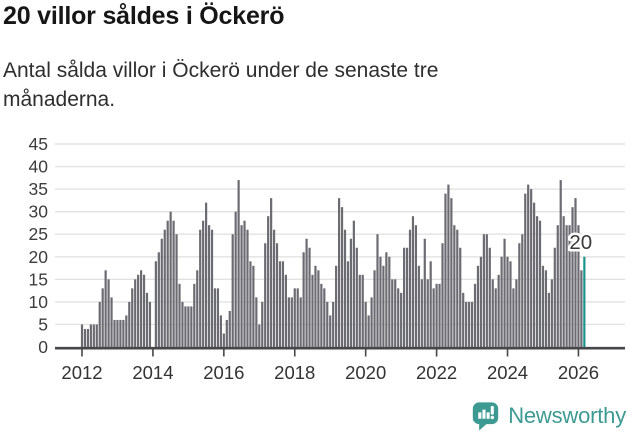  Describe the element at coordinates (81, 372) in the screenshot. I see `x-axis-tick-label: 2012` at that location.